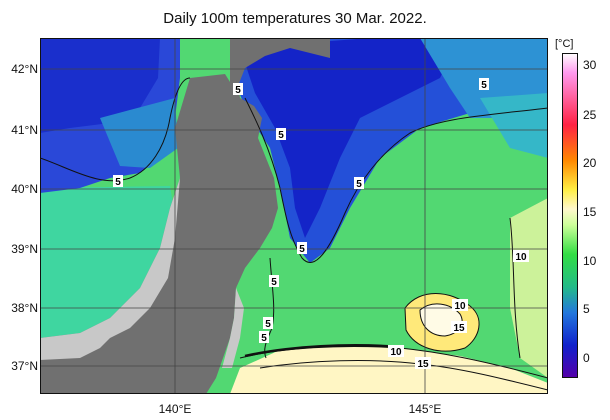 This screenshot has width=610, height=420. Describe the element at coordinates (24, 249) in the screenshot. I see `lat-label-39: 39°N` at that location.